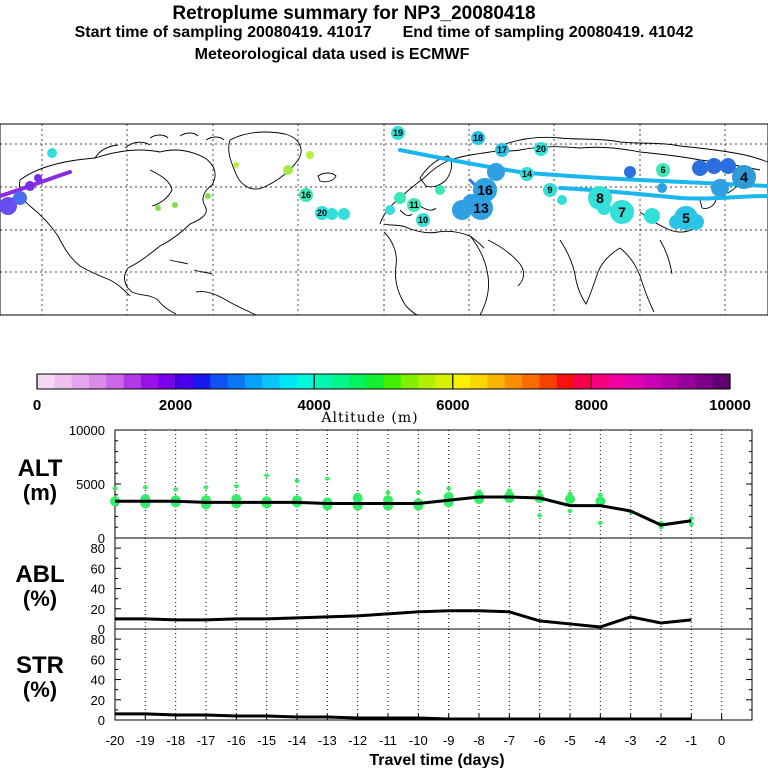 This screenshot has height=768, width=768. What do you see at coordinates (354, 13) in the screenshot?
I see `chart-title: Retroplume summary for NP3_20080418` at bounding box center [354, 13].